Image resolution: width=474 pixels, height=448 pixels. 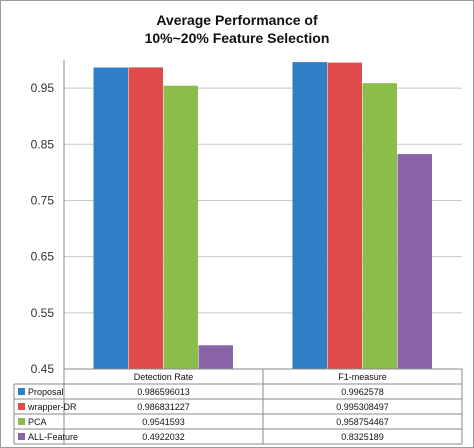 I want to click on table-value-cell: 0.8325189, so click(x=362, y=437).